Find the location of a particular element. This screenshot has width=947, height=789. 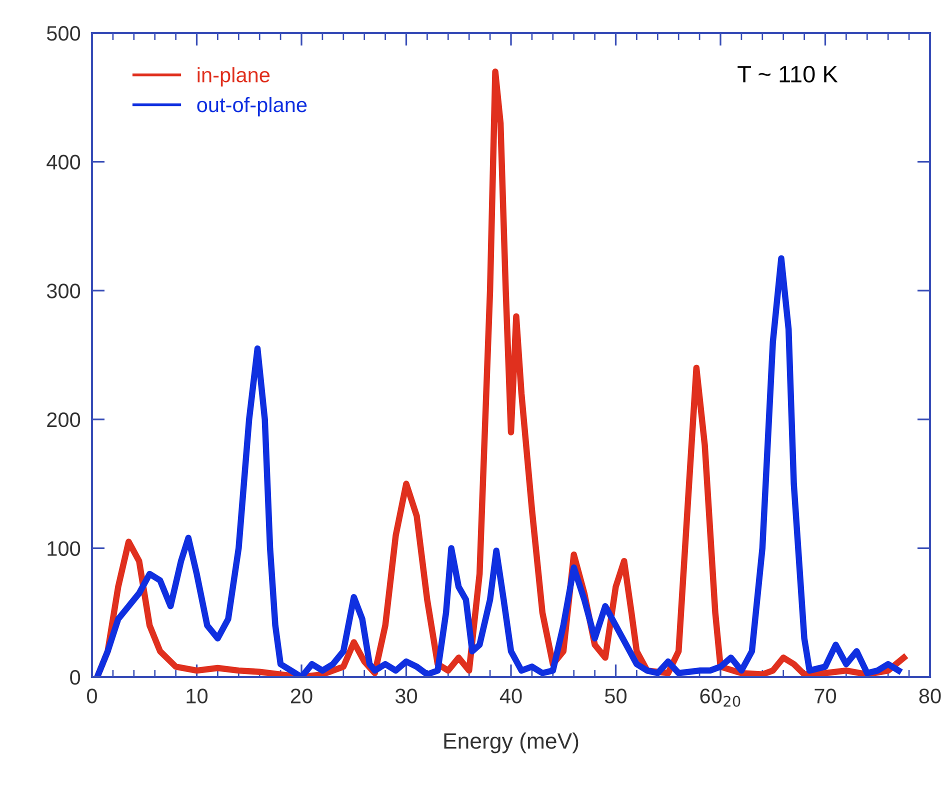

x-tick-label: 20 is located at coordinates (301, 696).